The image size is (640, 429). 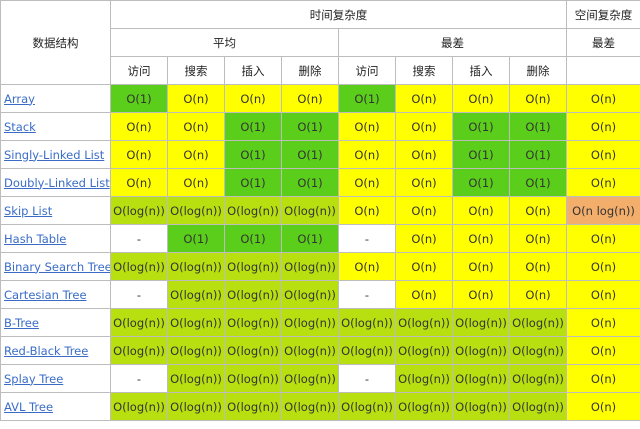 I want to click on data-structure-link: Red-Black Tree, so click(x=46, y=350).